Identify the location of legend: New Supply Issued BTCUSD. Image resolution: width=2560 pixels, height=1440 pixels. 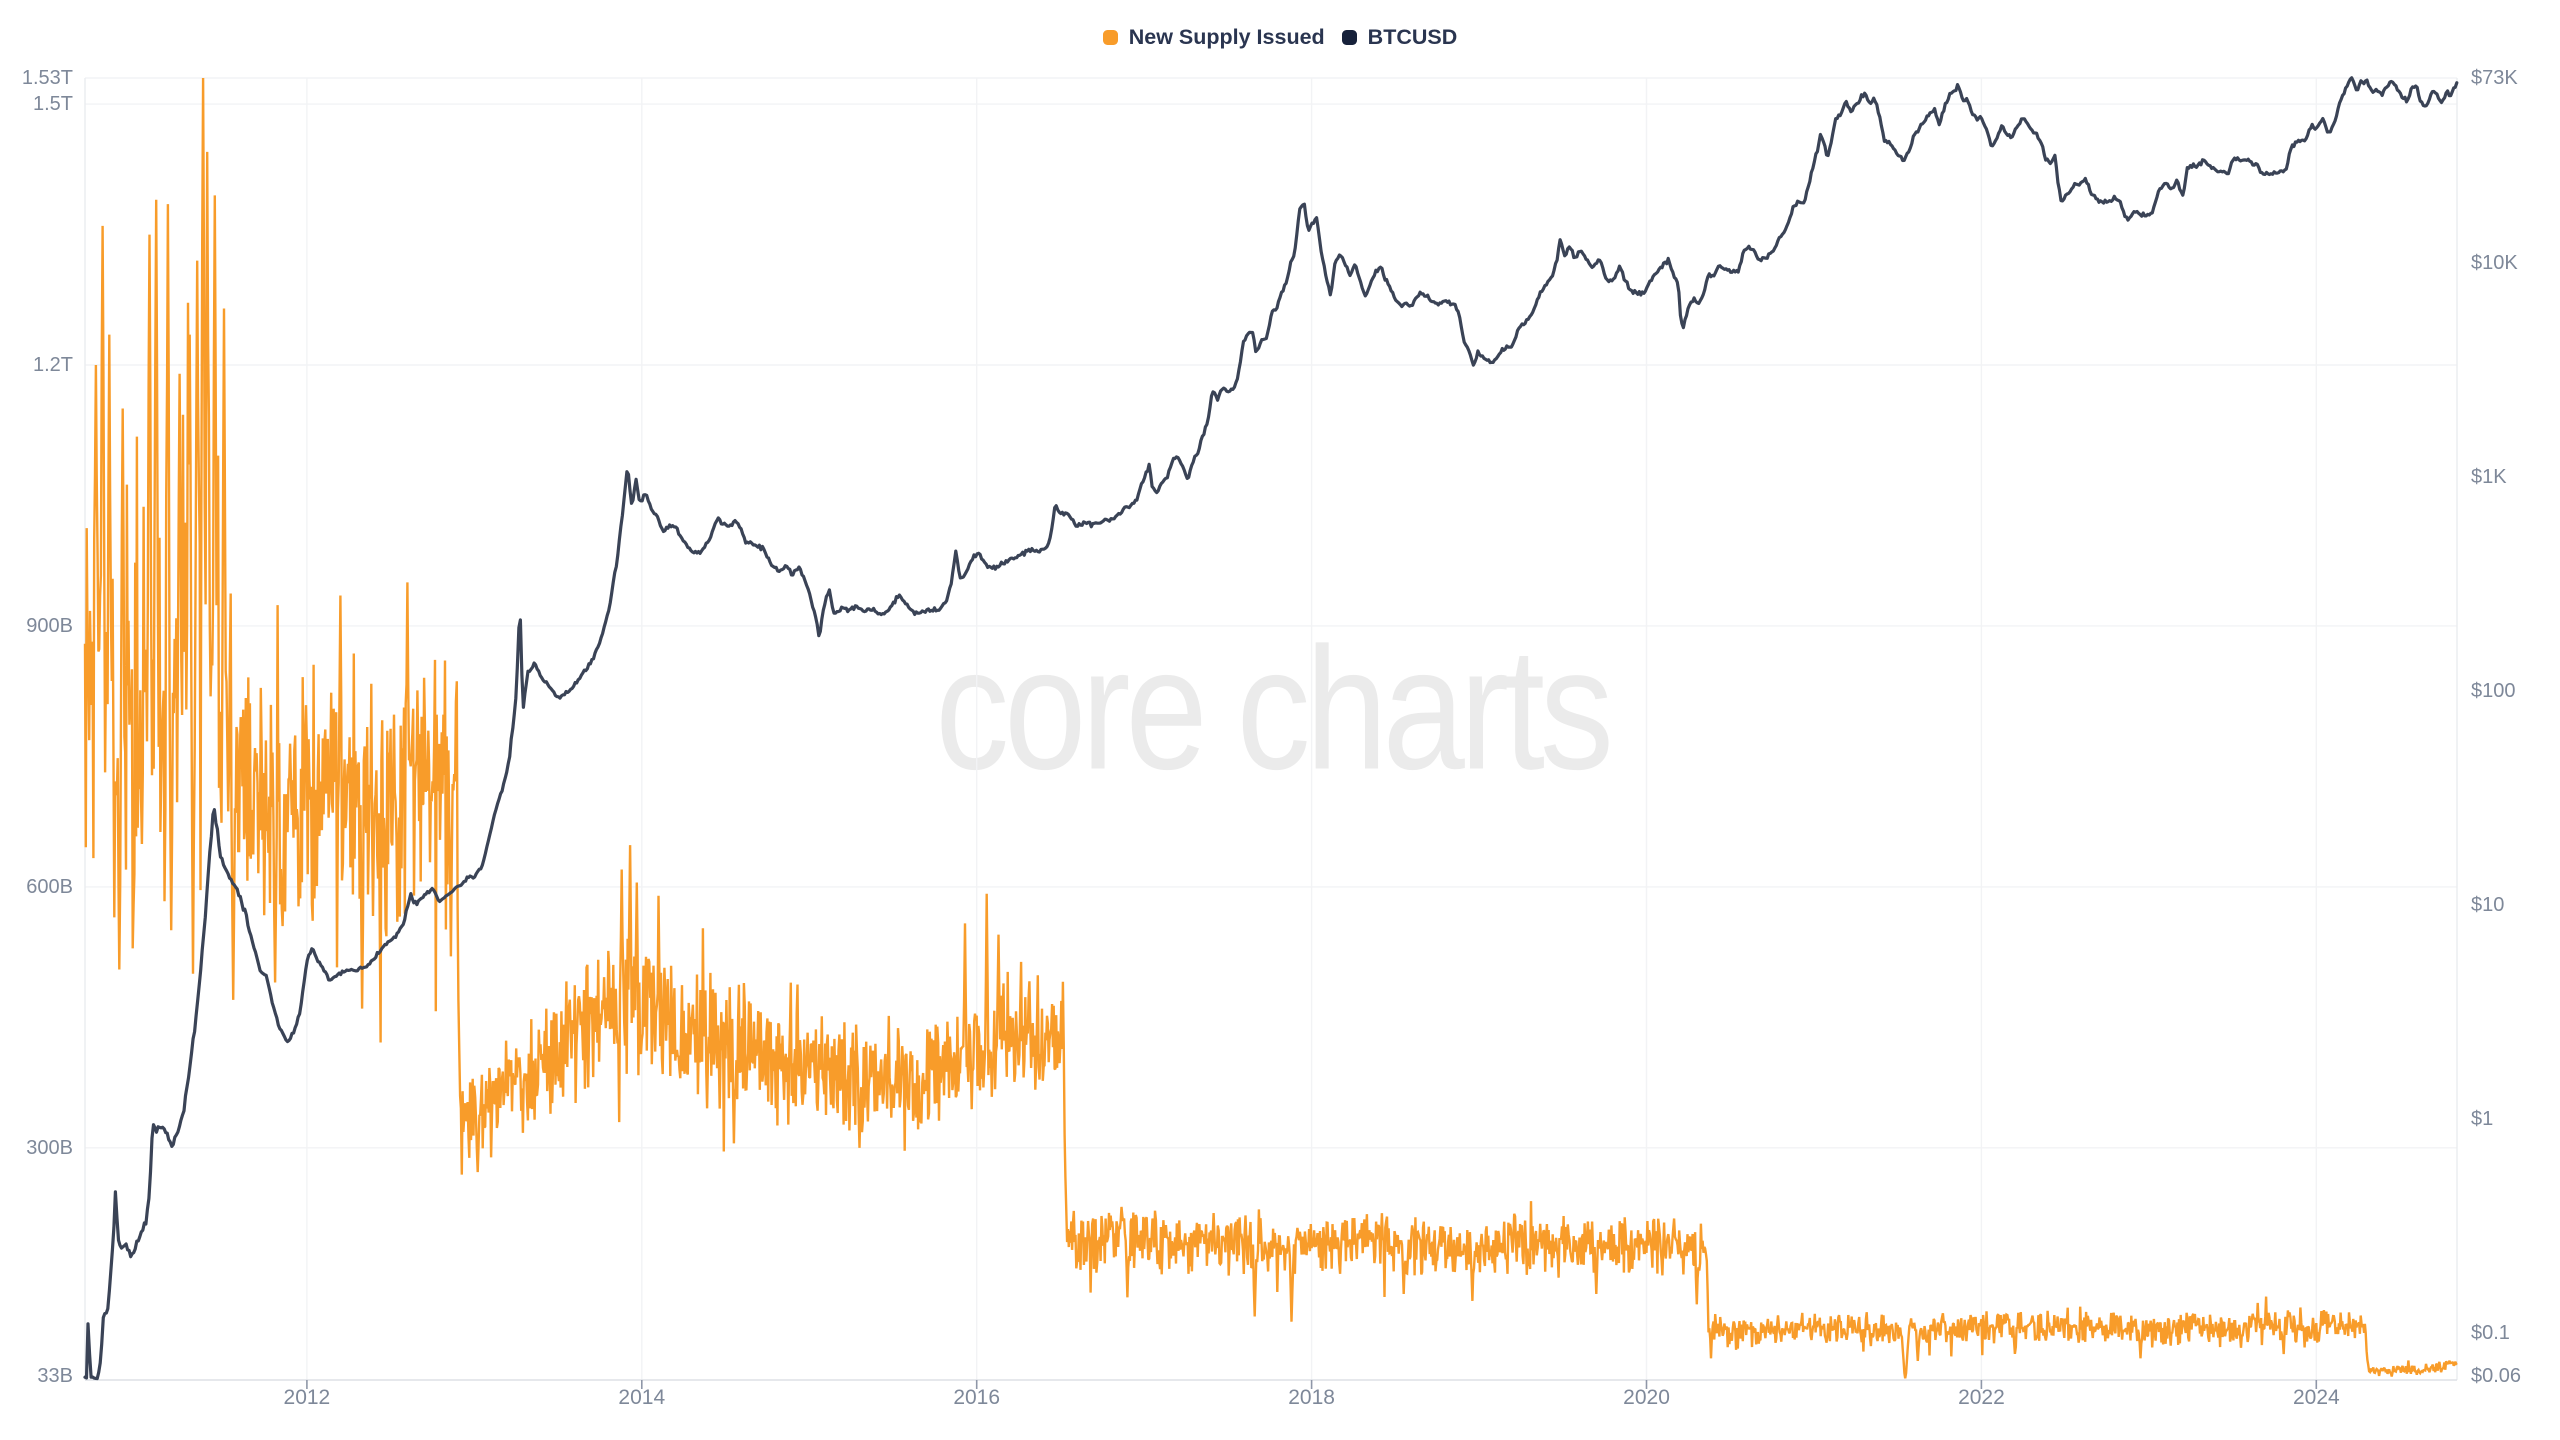
(1280, 37).